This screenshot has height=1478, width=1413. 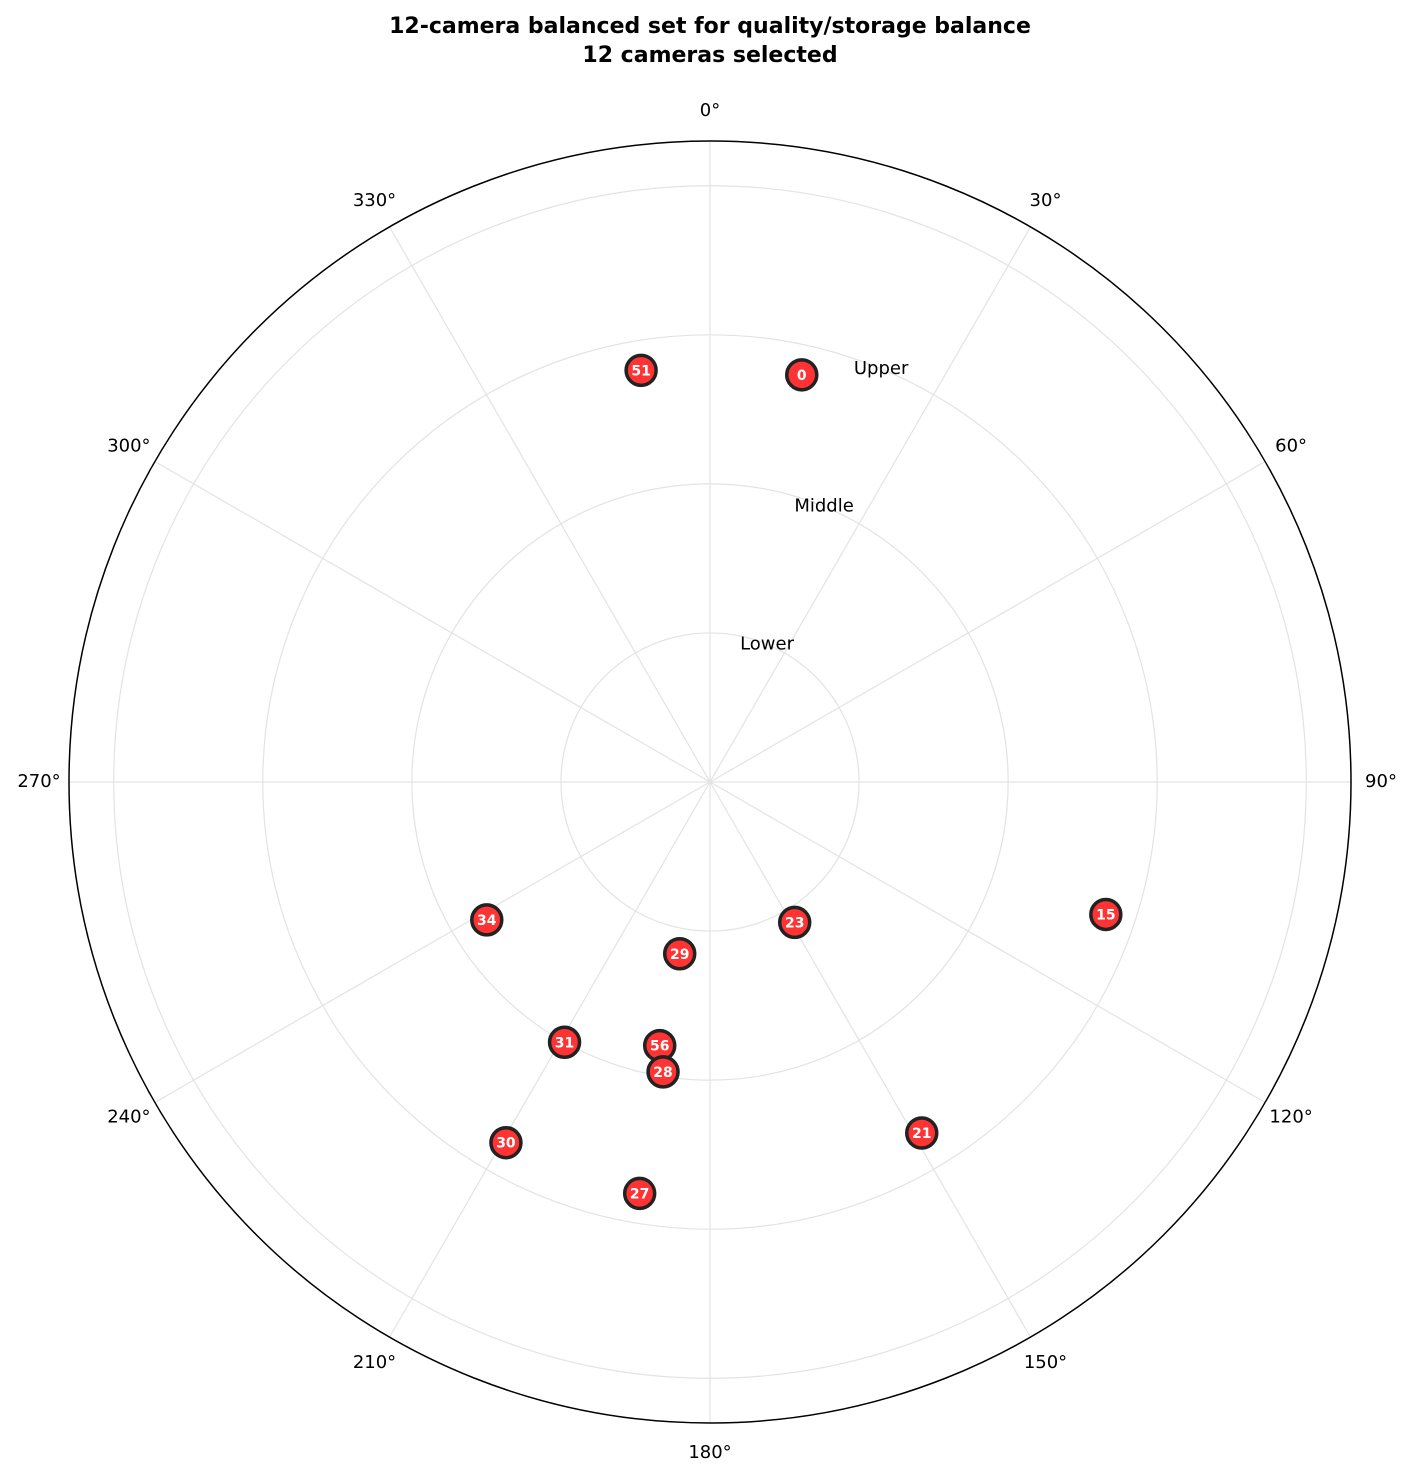 What do you see at coordinates (710, 110) in the screenshot?
I see `angle-tick-0: 0°` at bounding box center [710, 110].